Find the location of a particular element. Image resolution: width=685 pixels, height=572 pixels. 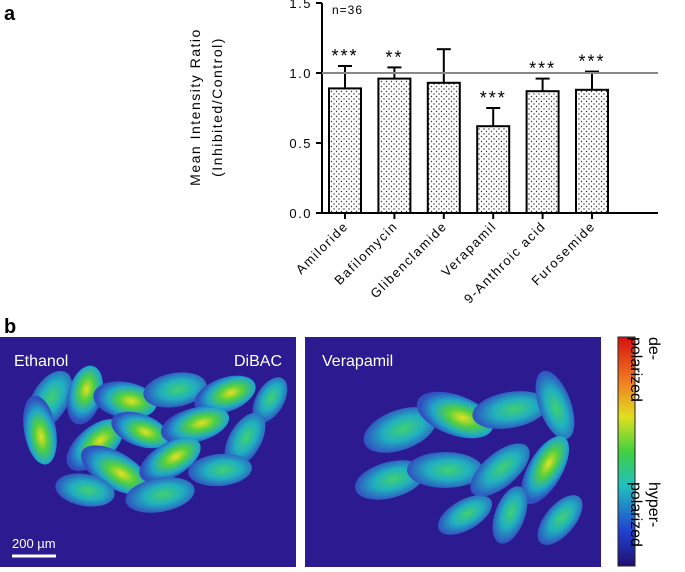

image-label: Ethanol is located at coordinates (41, 361).